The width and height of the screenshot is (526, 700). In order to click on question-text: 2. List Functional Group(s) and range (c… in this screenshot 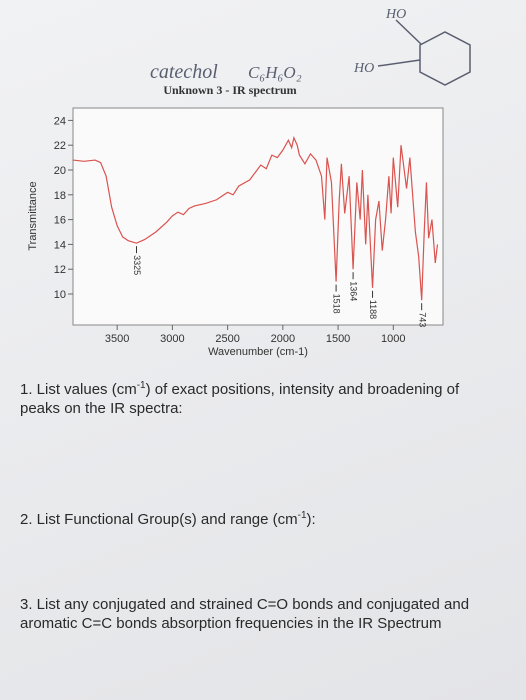, I will do `click(159, 519)`.